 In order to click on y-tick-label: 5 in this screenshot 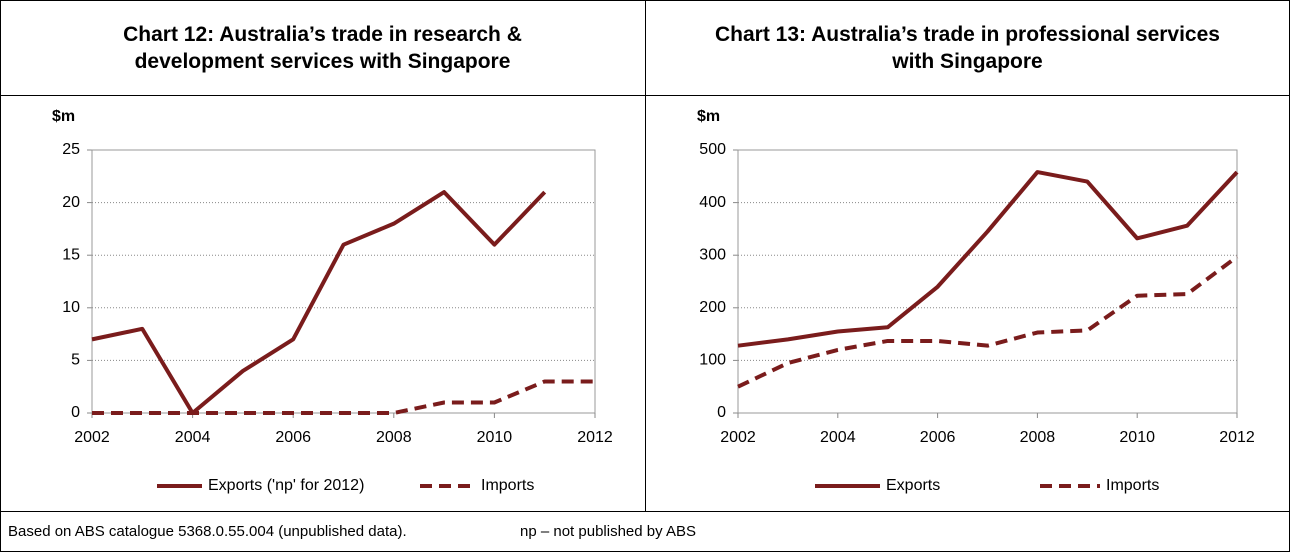, I will do `click(75, 360)`.